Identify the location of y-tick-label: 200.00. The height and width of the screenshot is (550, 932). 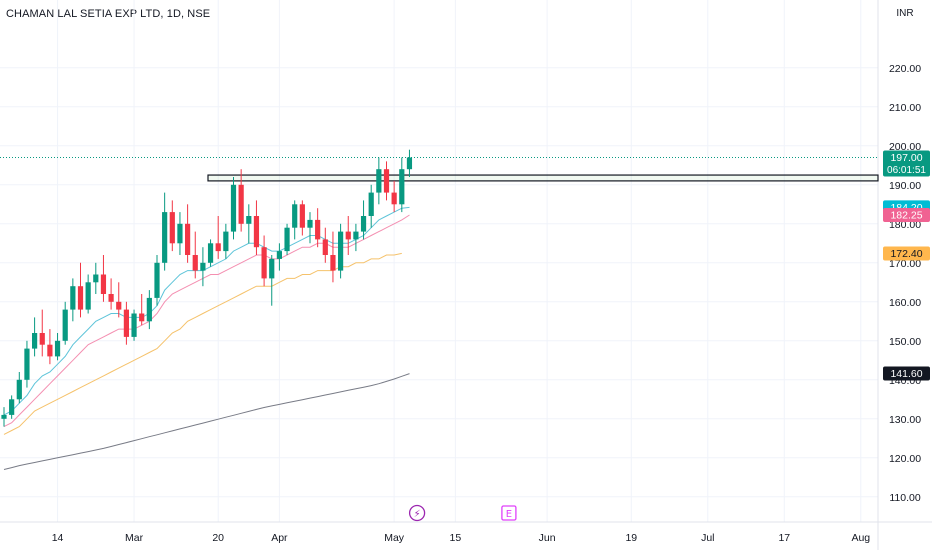
(905, 147).